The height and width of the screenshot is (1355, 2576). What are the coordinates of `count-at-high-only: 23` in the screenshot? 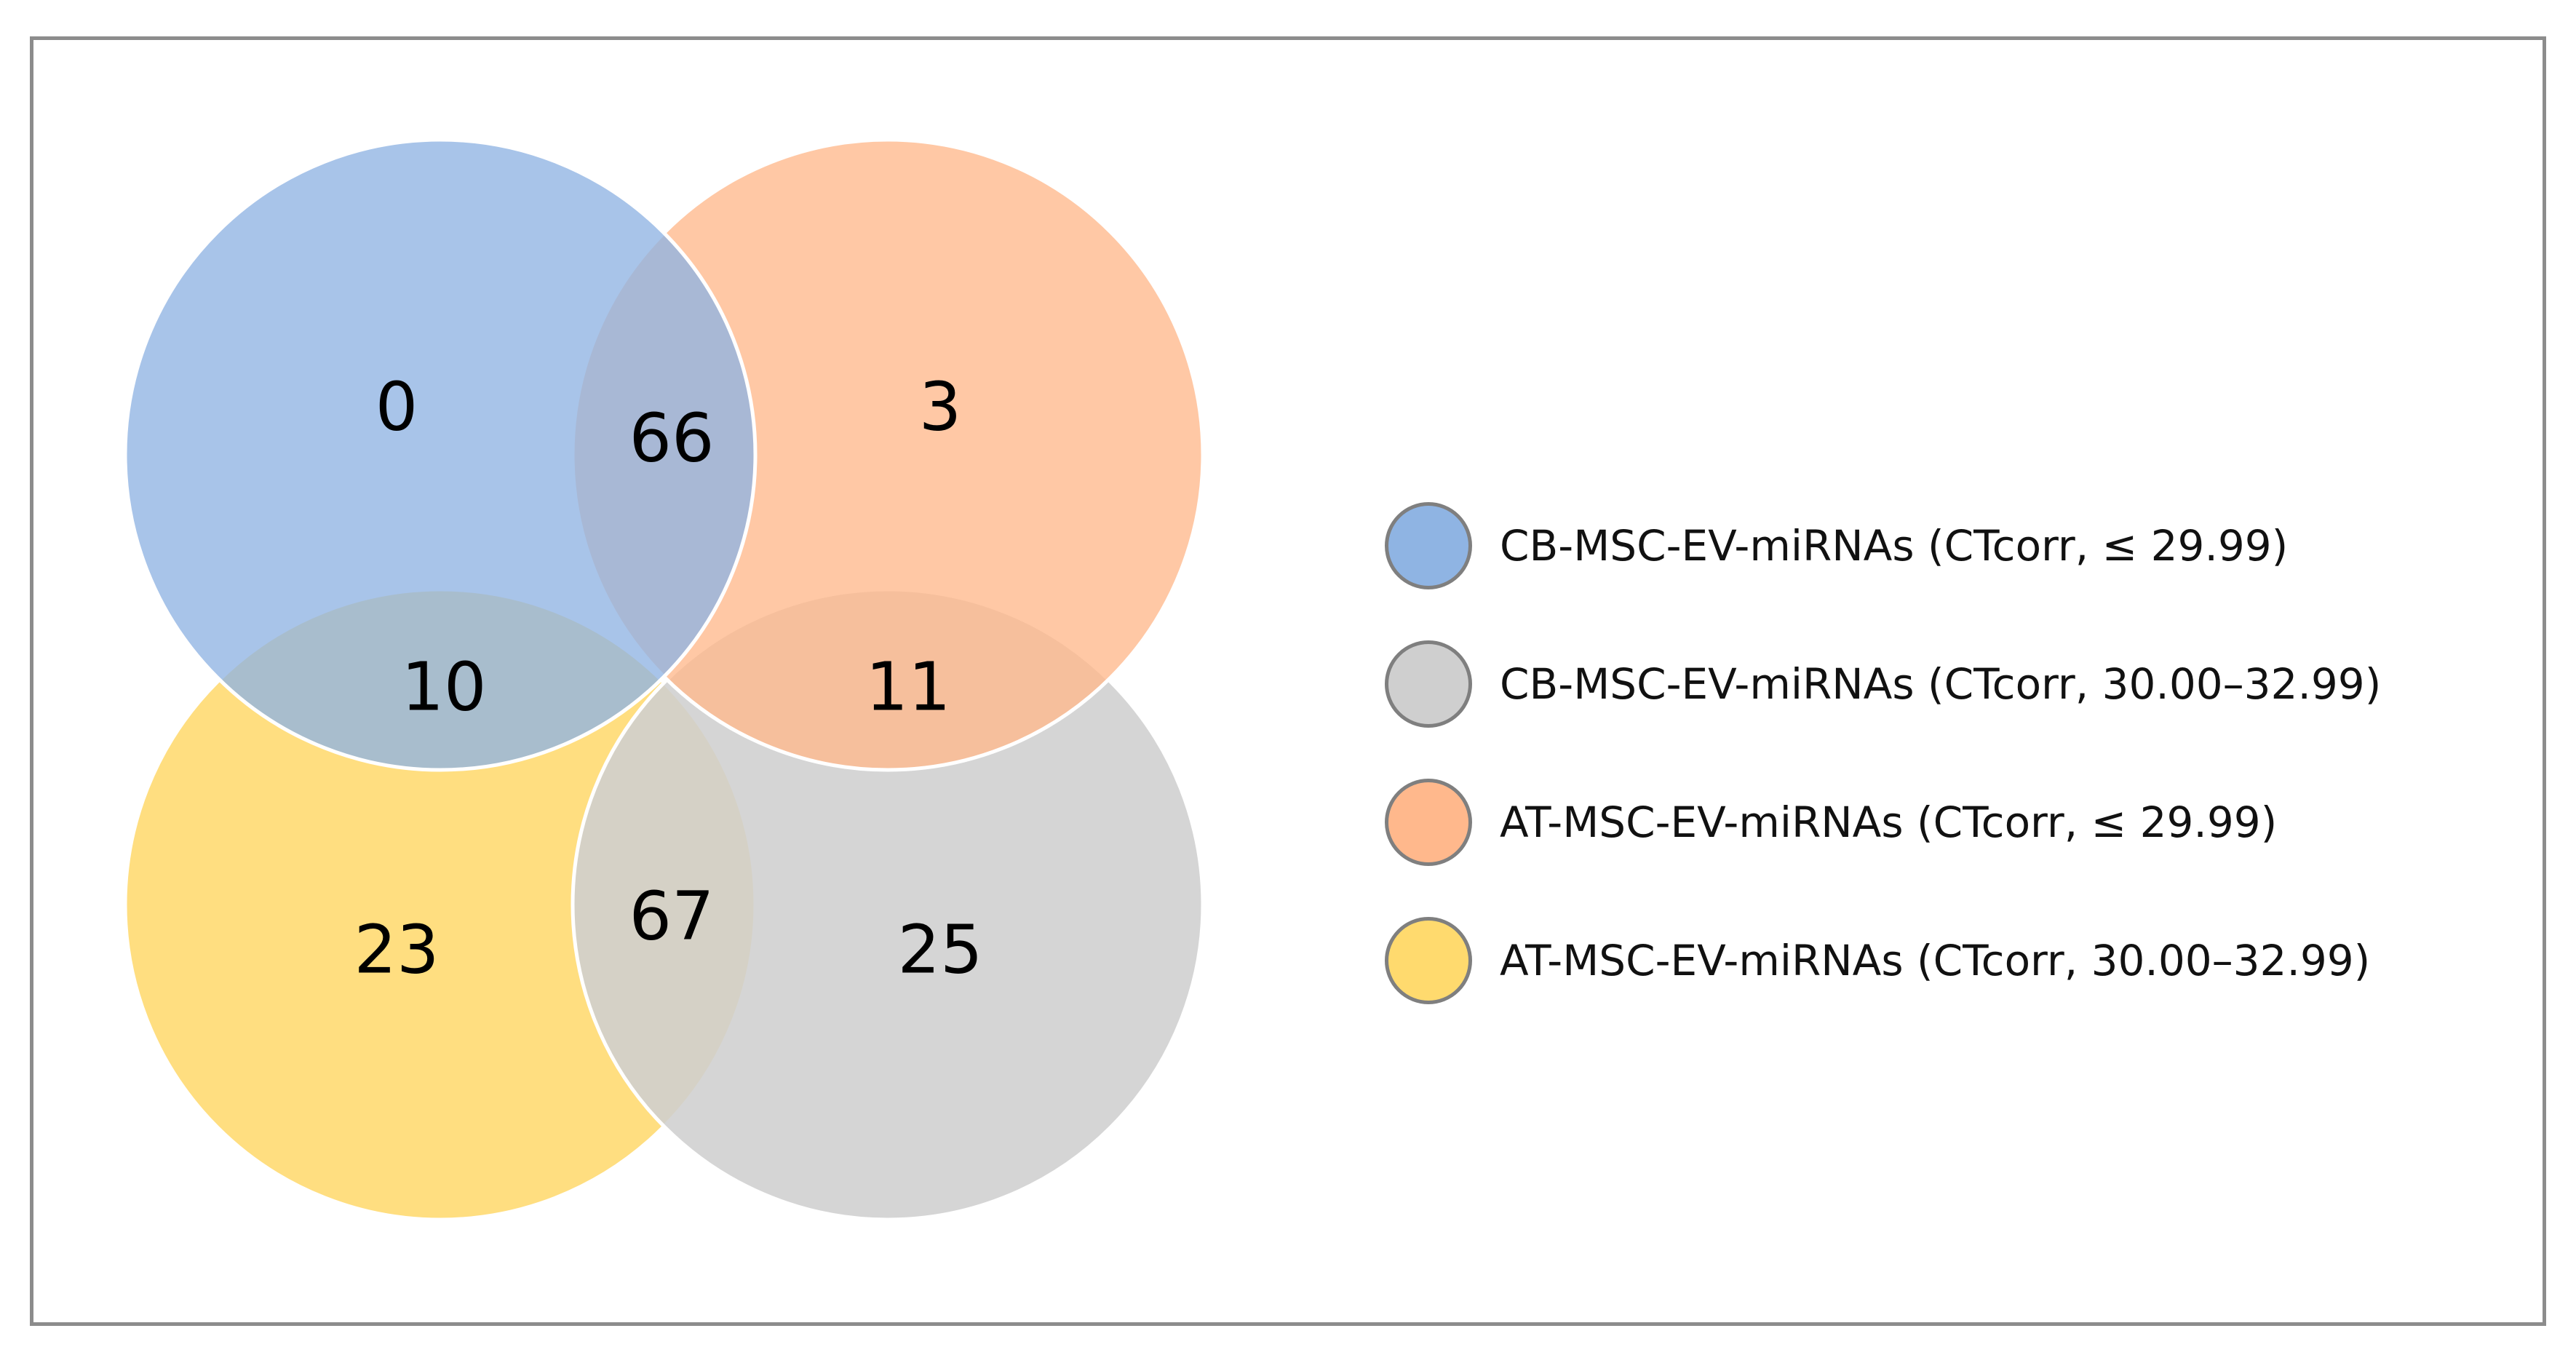 It's located at (396, 949).